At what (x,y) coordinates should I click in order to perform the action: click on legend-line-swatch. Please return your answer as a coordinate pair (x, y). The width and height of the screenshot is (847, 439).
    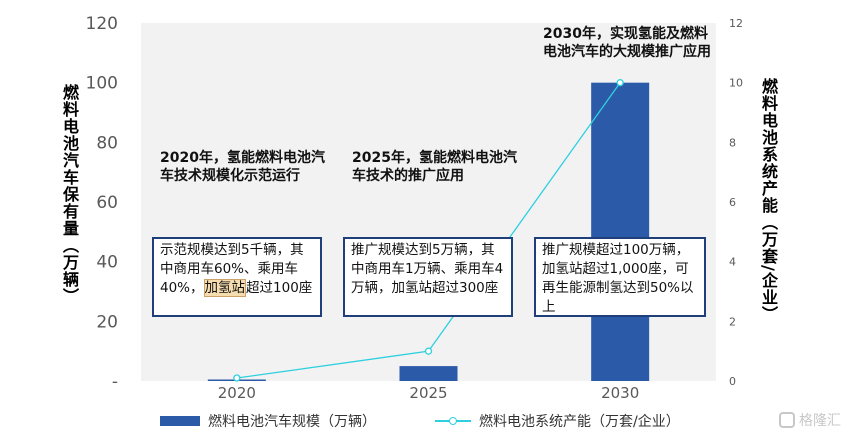
    Looking at the image, I should click on (453, 421).